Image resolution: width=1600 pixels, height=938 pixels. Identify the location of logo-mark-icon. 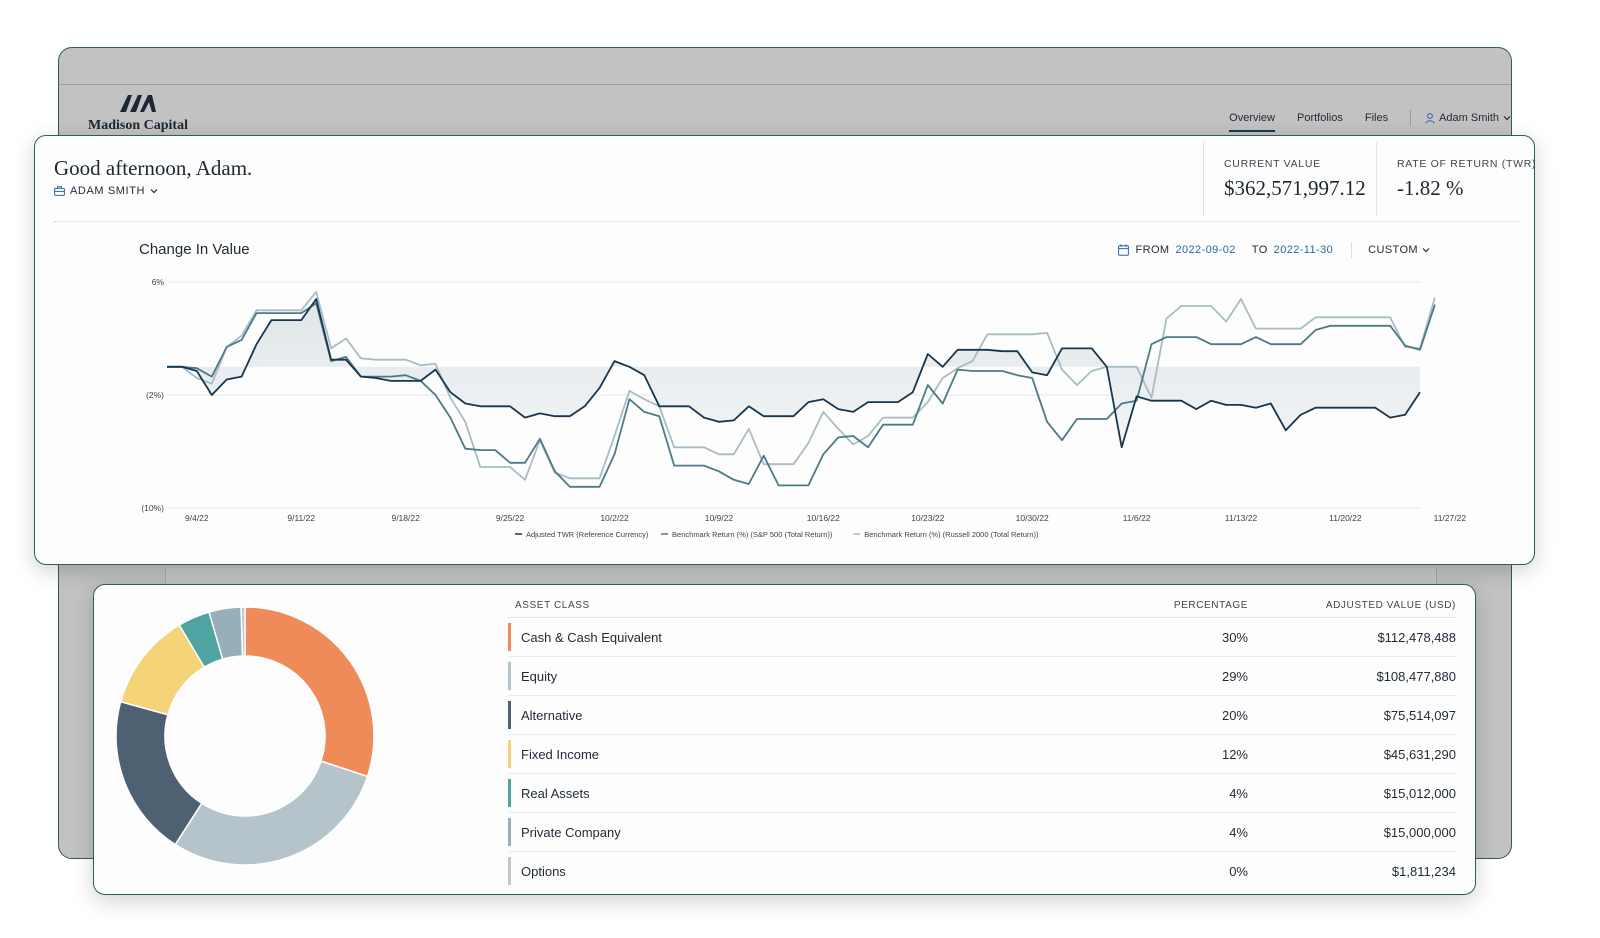
(138, 103).